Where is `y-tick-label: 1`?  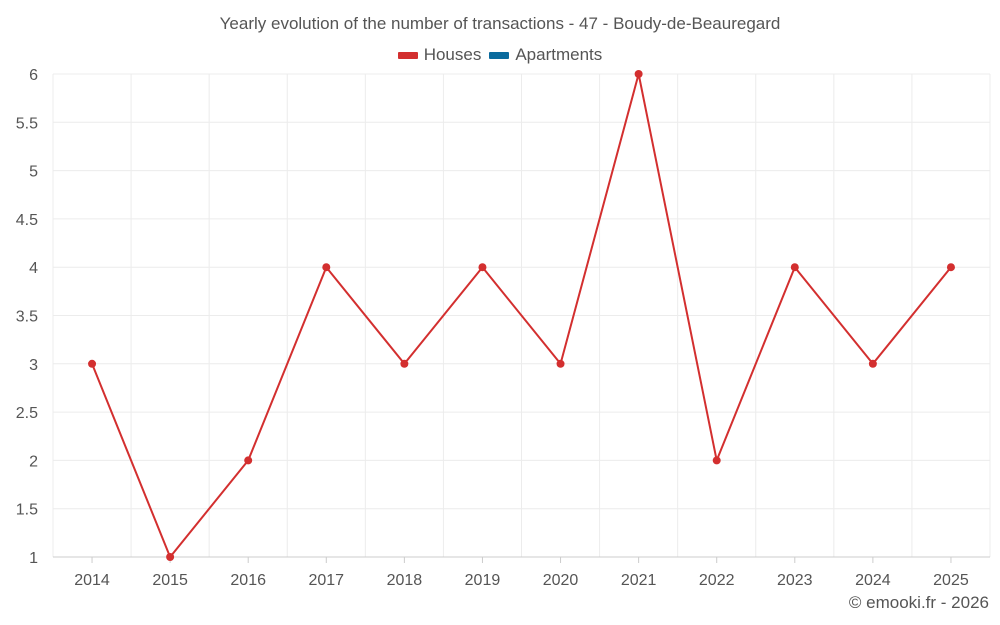 y-tick-label: 1 is located at coordinates (33, 558).